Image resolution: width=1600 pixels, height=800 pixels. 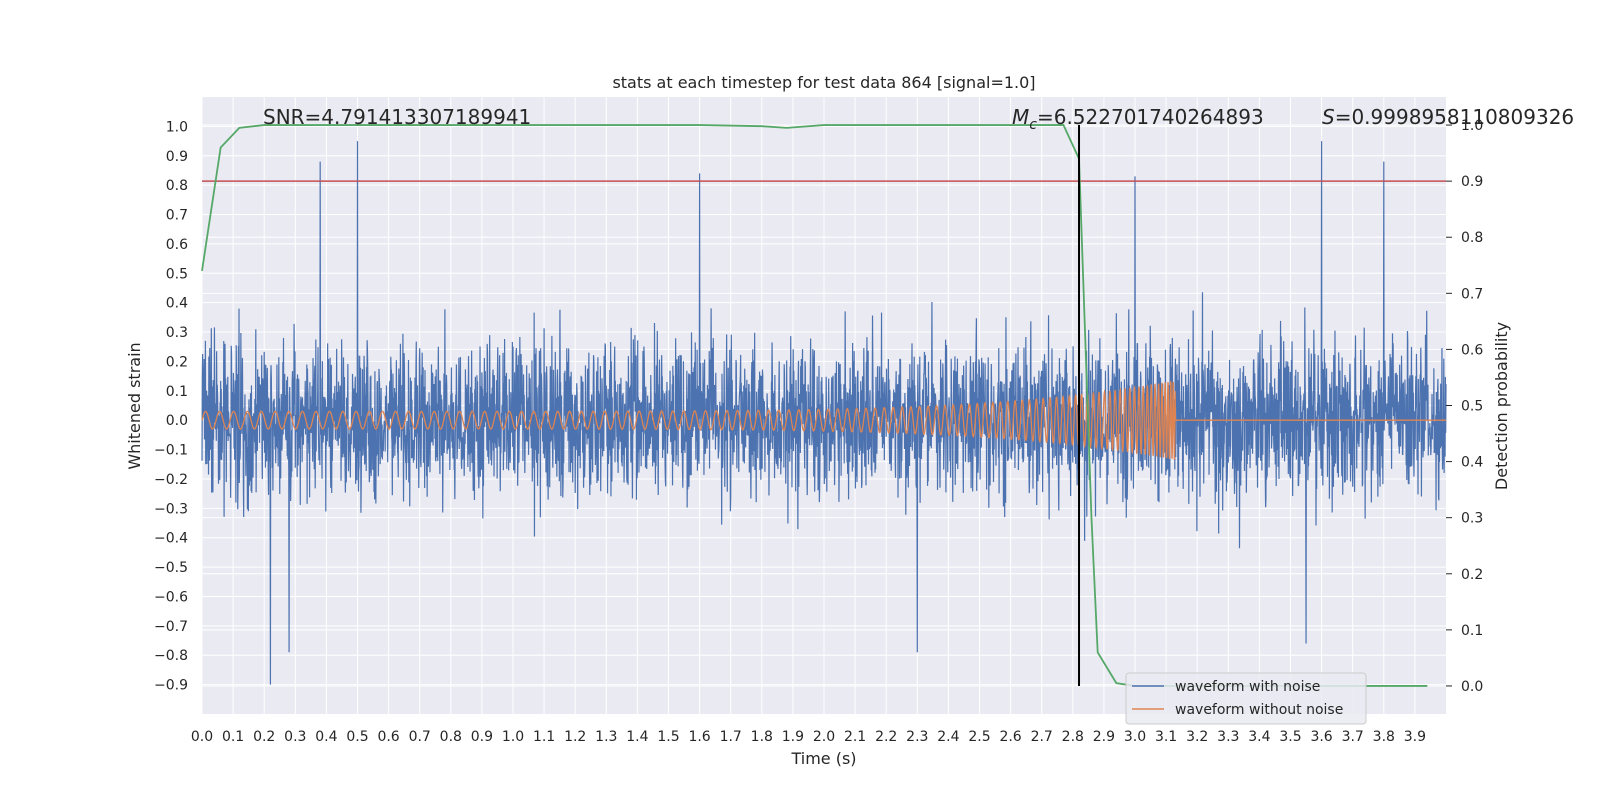 I want to click on score-annotation: S=0.9998958110809326, so click(x=1448, y=117).